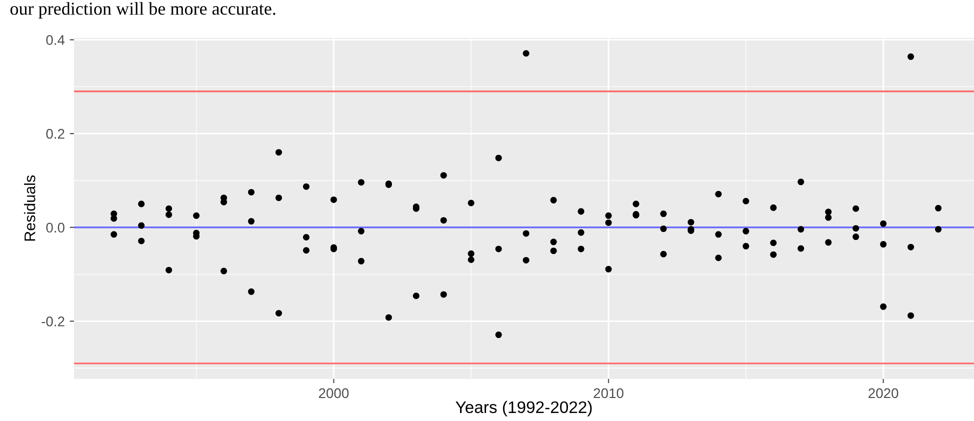 Image resolution: width=974 pixels, height=421 pixels. What do you see at coordinates (143, 10) in the screenshot?
I see `text: our prediction will be more accurate.` at bounding box center [143, 10].